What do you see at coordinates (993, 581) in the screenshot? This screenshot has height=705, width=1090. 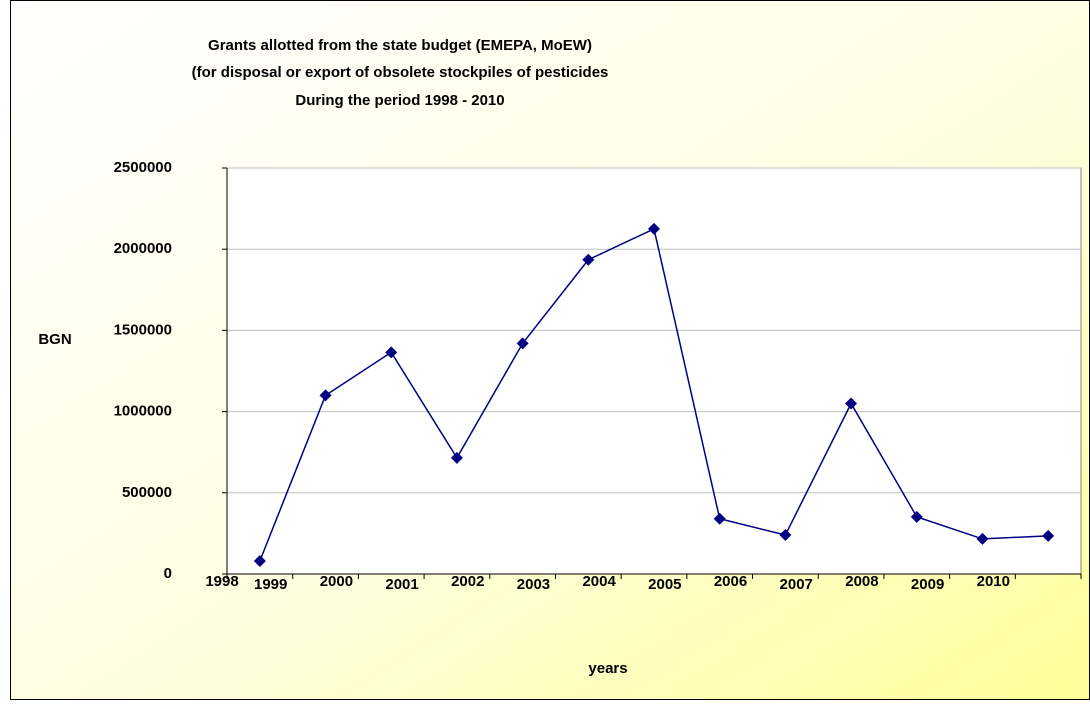 I see `x-tick-label: 2010` at bounding box center [993, 581].